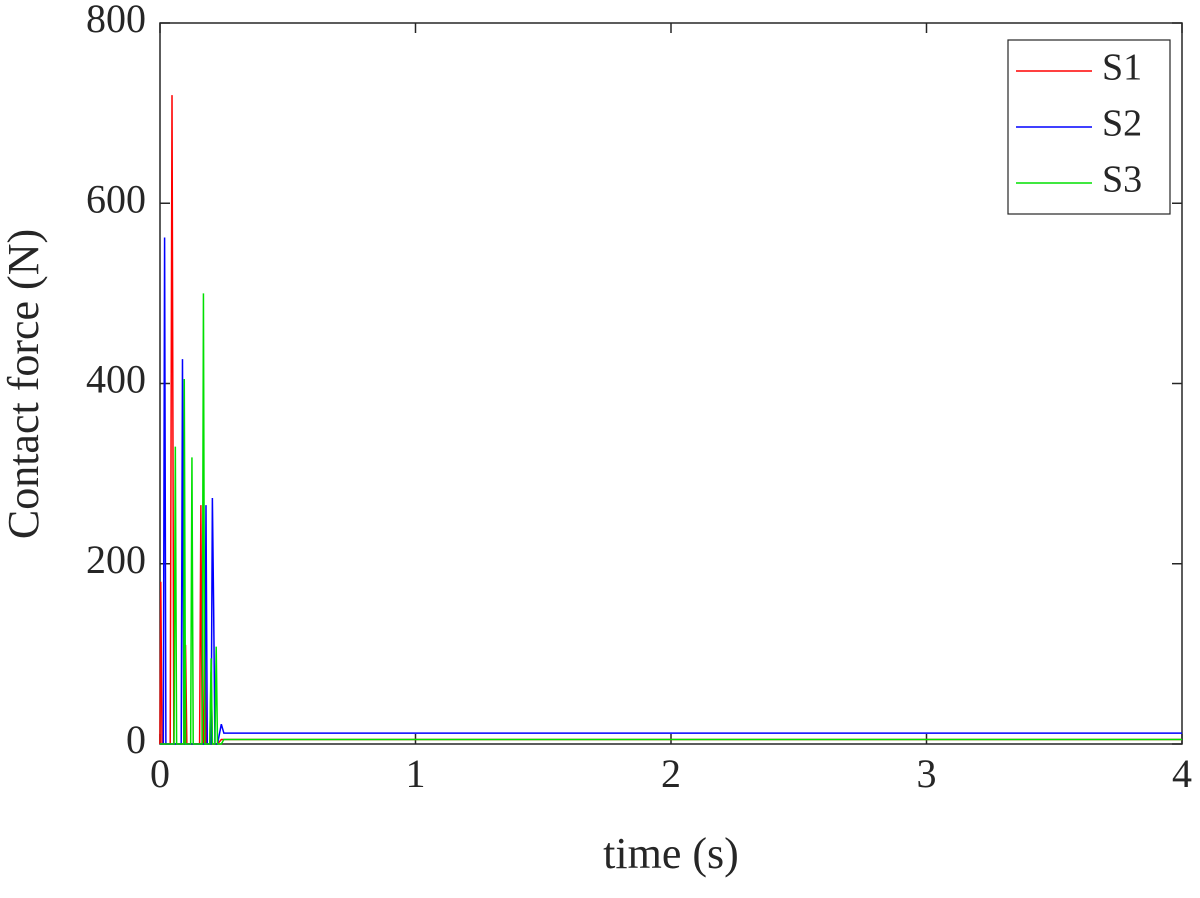 This screenshot has height=898, width=1200. I want to click on y-tick-label: 400, so click(116, 379).